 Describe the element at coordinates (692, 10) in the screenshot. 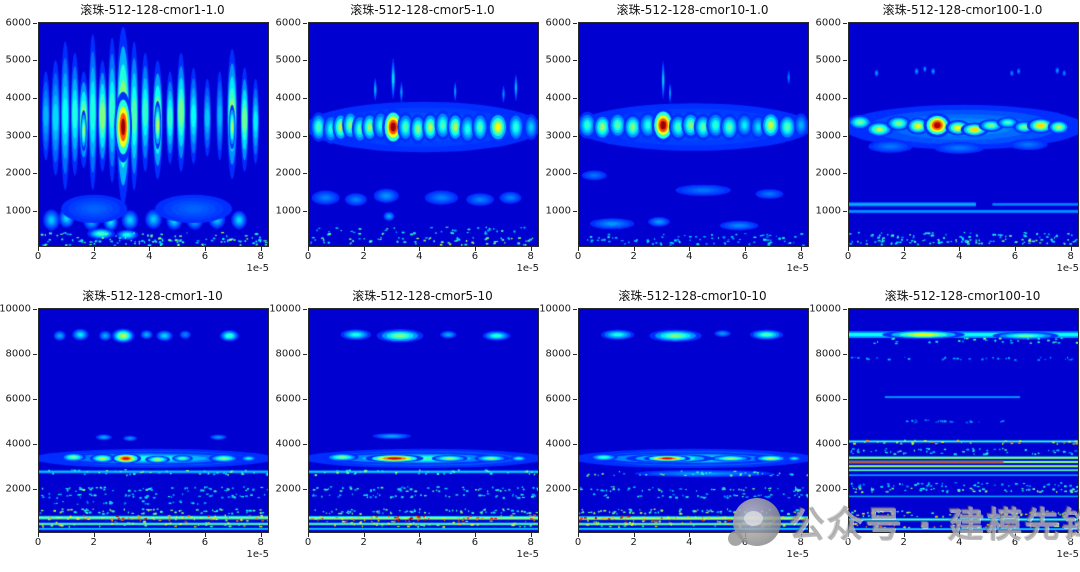

I see `plot-title: 滚珠-512-128-cmor10-1.0` at that location.